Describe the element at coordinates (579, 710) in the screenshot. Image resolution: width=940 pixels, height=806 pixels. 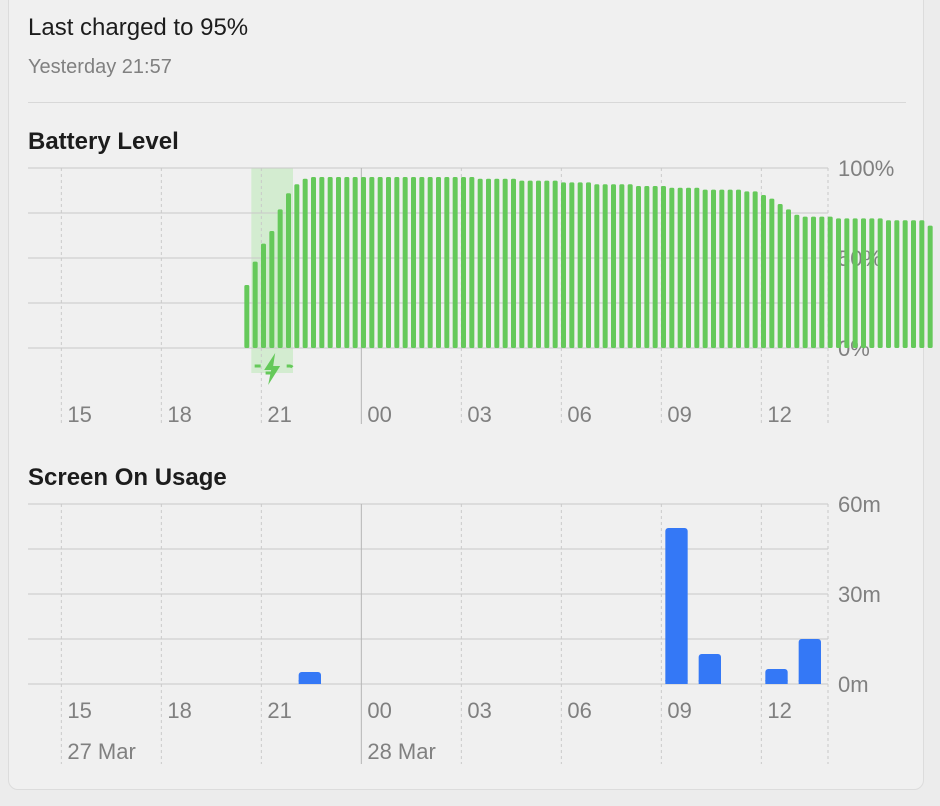
I see `usage-x-tick-label: 06` at that location.